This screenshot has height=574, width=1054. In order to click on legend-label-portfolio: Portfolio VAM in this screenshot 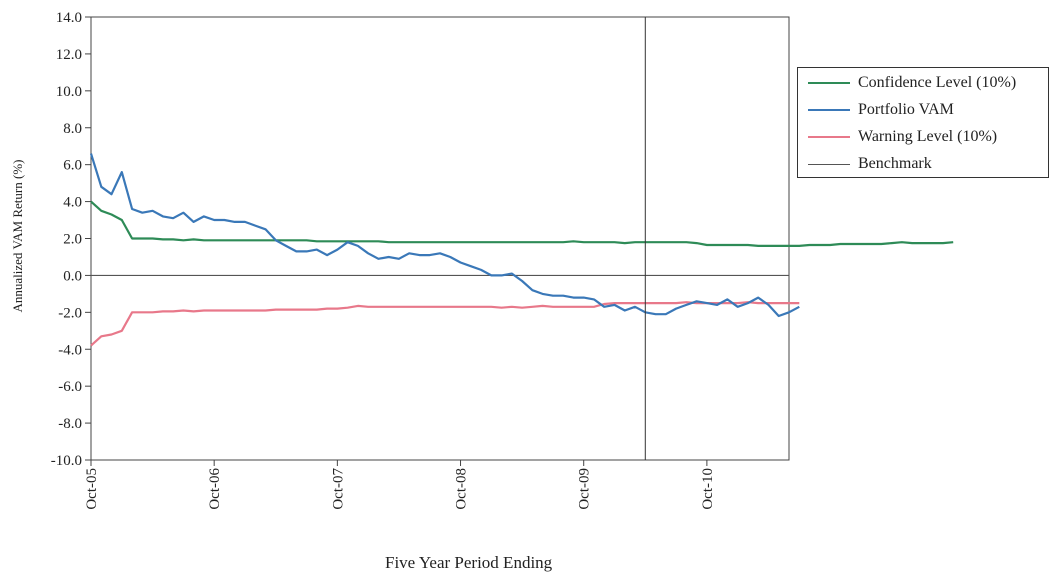, I will do `click(906, 109)`.